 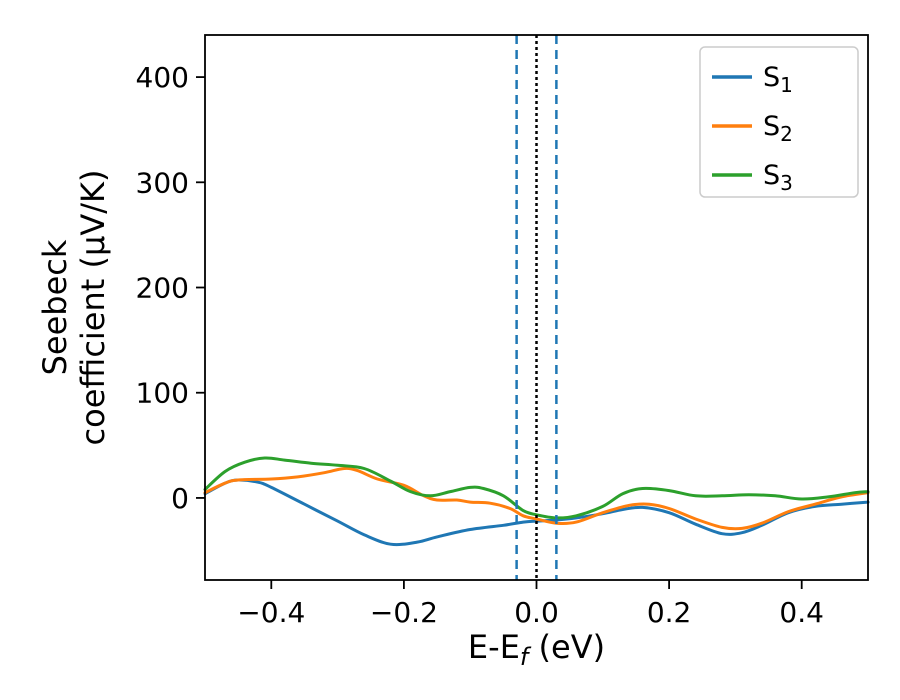 I want to click on x-tick-label: −0.4, so click(x=271, y=612).